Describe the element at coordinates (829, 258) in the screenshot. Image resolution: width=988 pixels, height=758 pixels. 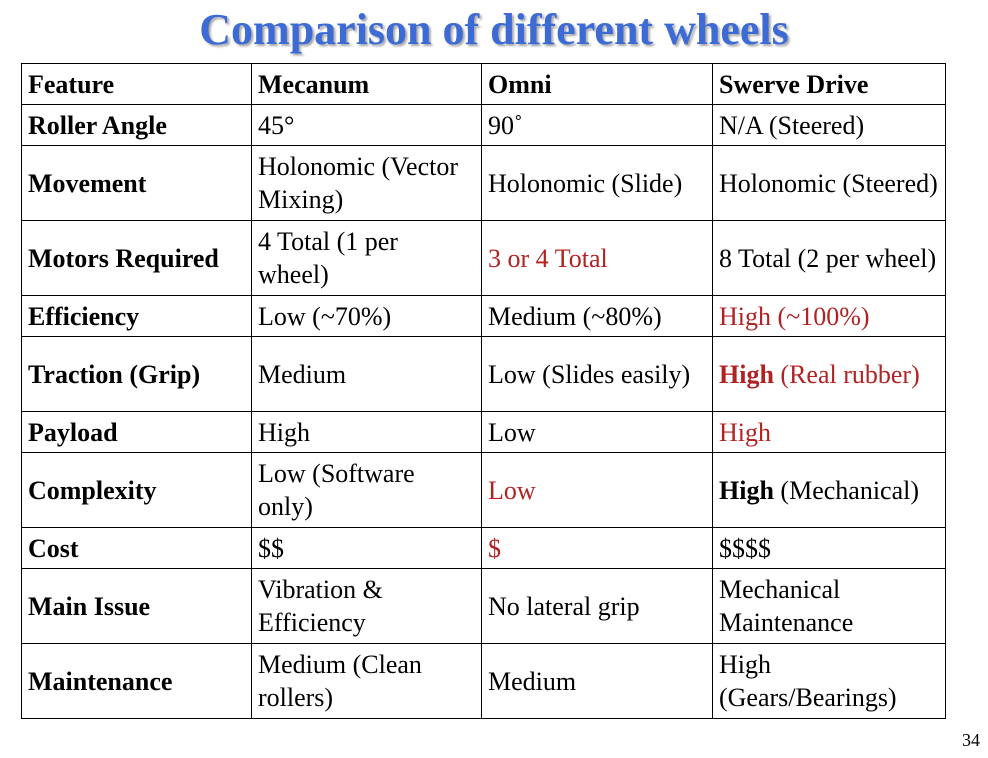
I see `swerve-cell: 8 Total (2 per wheel)` at that location.